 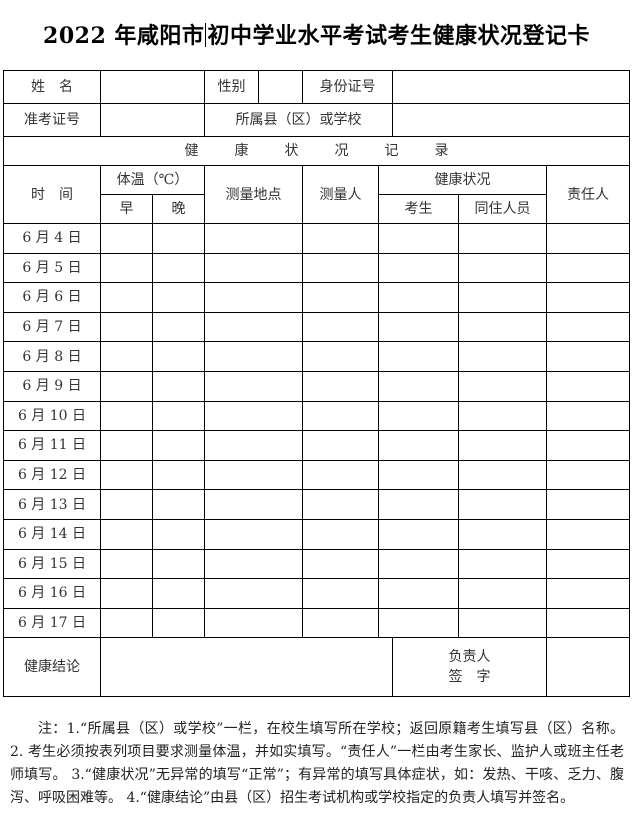 I want to click on exam-no-field, so click(x=152, y=120).